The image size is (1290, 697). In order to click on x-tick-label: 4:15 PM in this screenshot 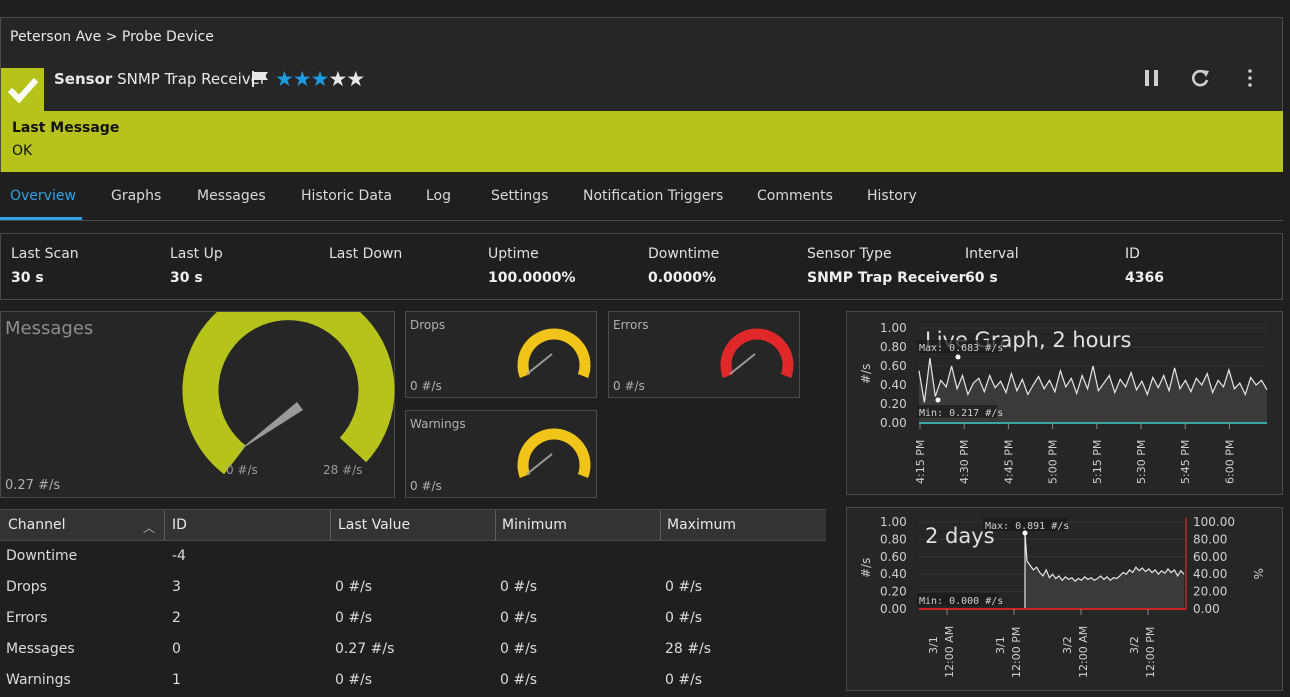, I will do `click(920, 462)`.